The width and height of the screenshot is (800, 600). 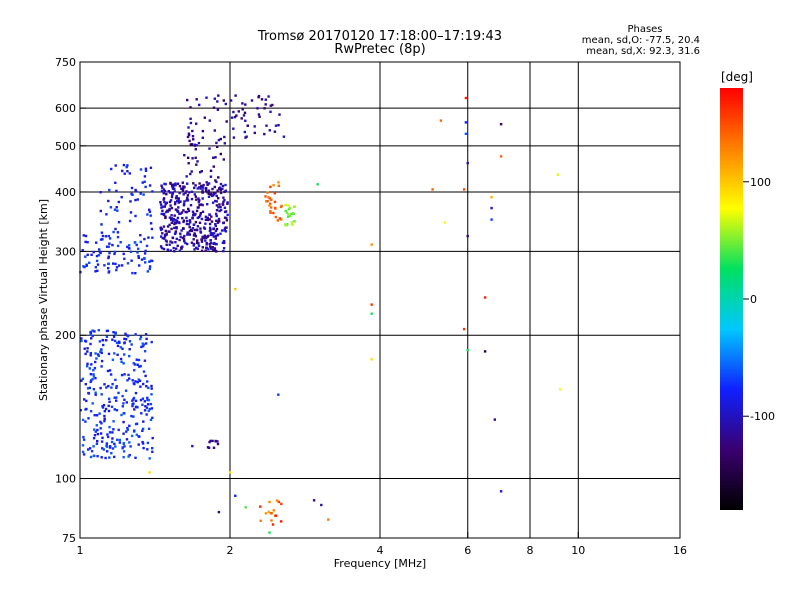 I want to click on y-axis-label: Stationary phase Virtual Height [km], so click(x=43, y=300).